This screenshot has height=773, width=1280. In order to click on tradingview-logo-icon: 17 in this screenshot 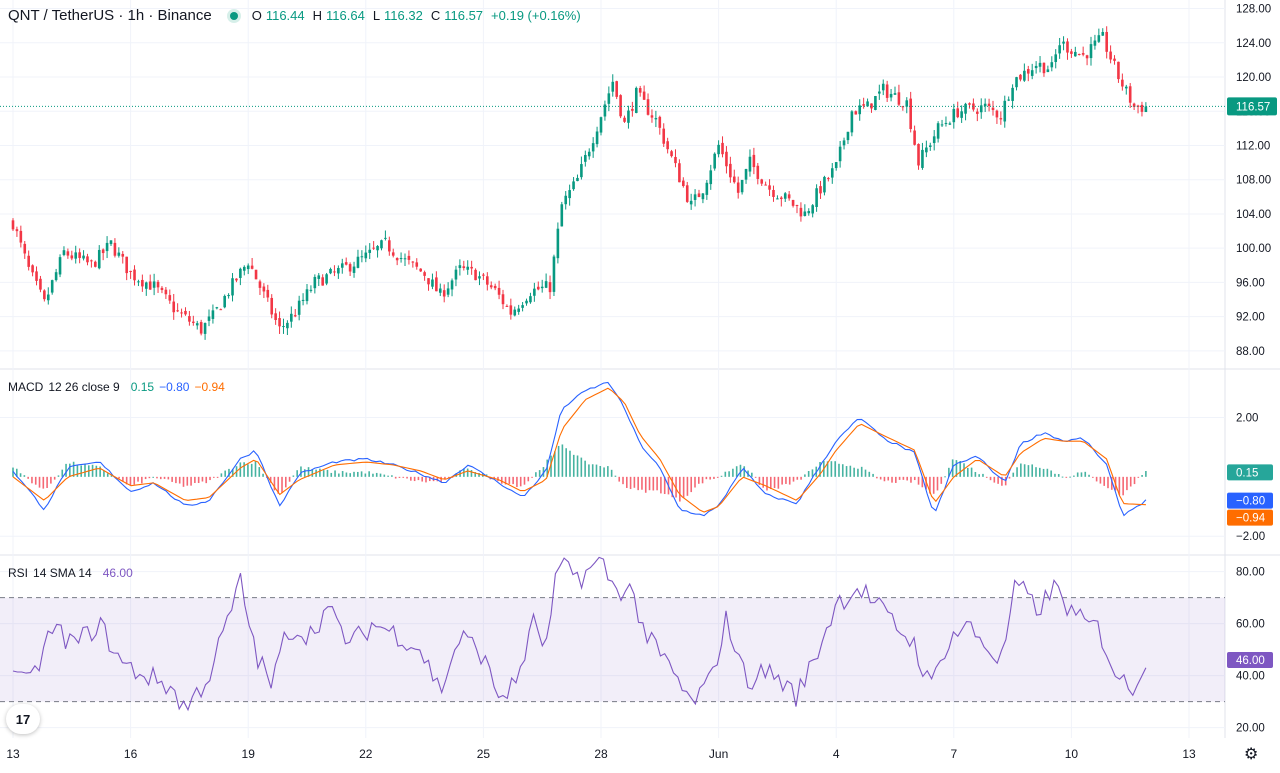, I will do `click(23, 719)`.